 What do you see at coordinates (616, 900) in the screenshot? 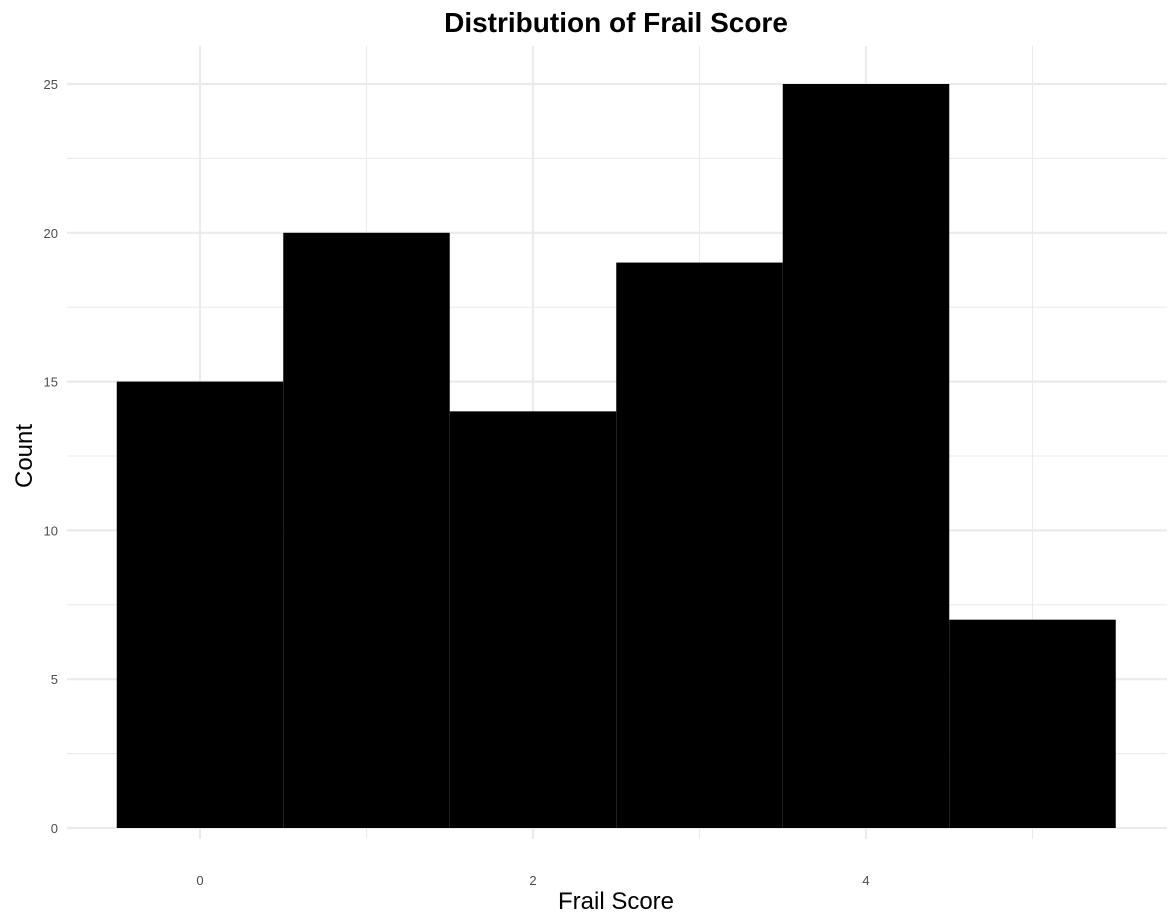
I see `x-axis-title: Frail Score` at bounding box center [616, 900].